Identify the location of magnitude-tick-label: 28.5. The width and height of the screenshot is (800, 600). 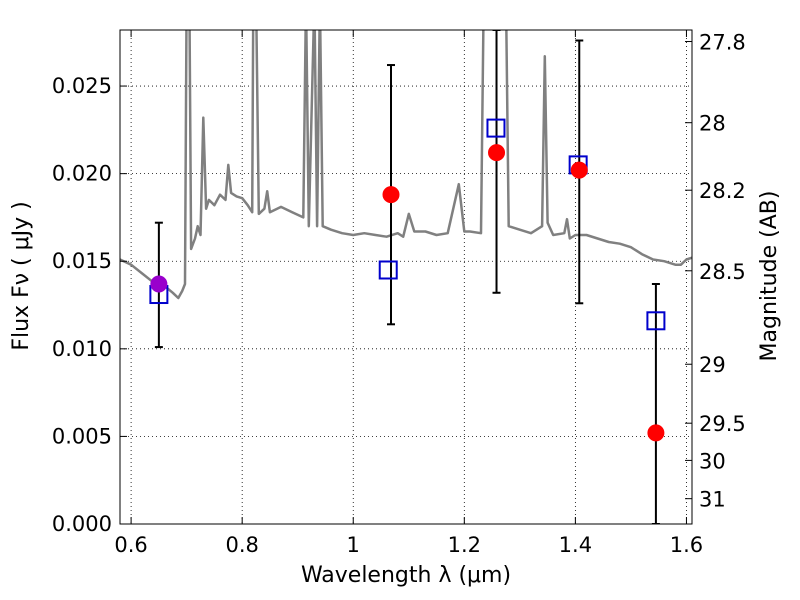
(722, 272).